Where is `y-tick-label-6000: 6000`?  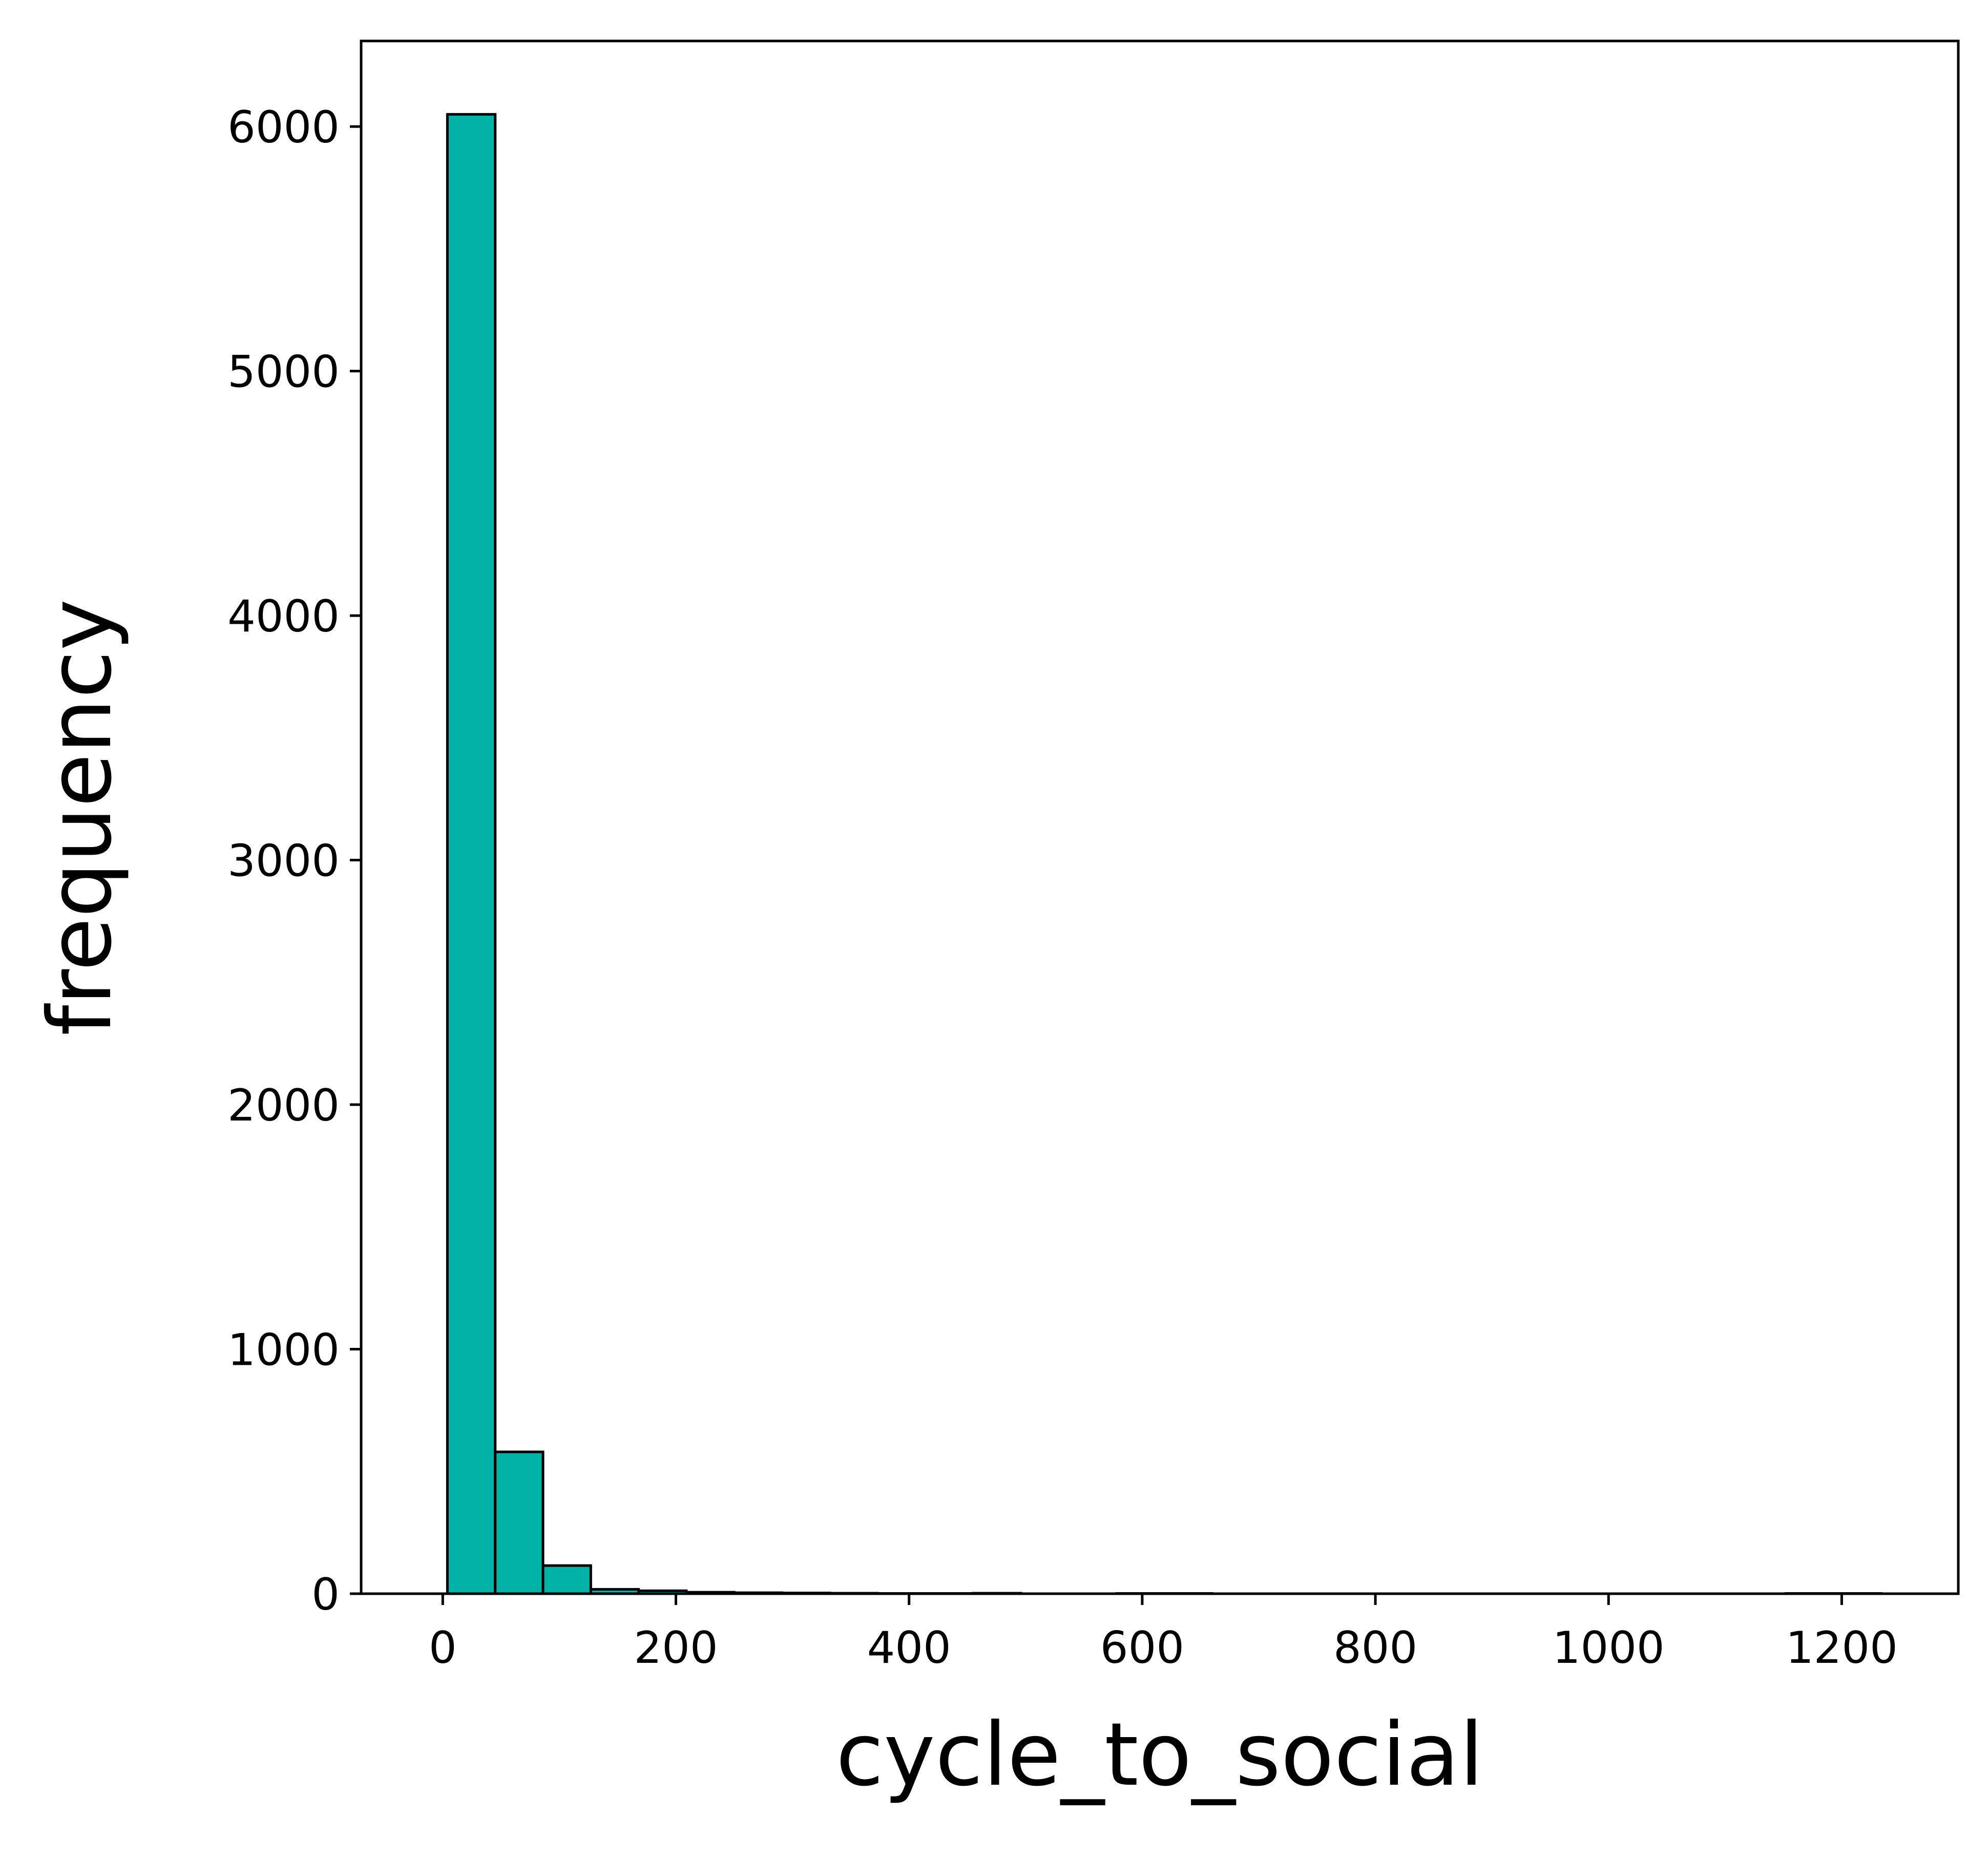 y-tick-label-6000: 6000 is located at coordinates (283, 128).